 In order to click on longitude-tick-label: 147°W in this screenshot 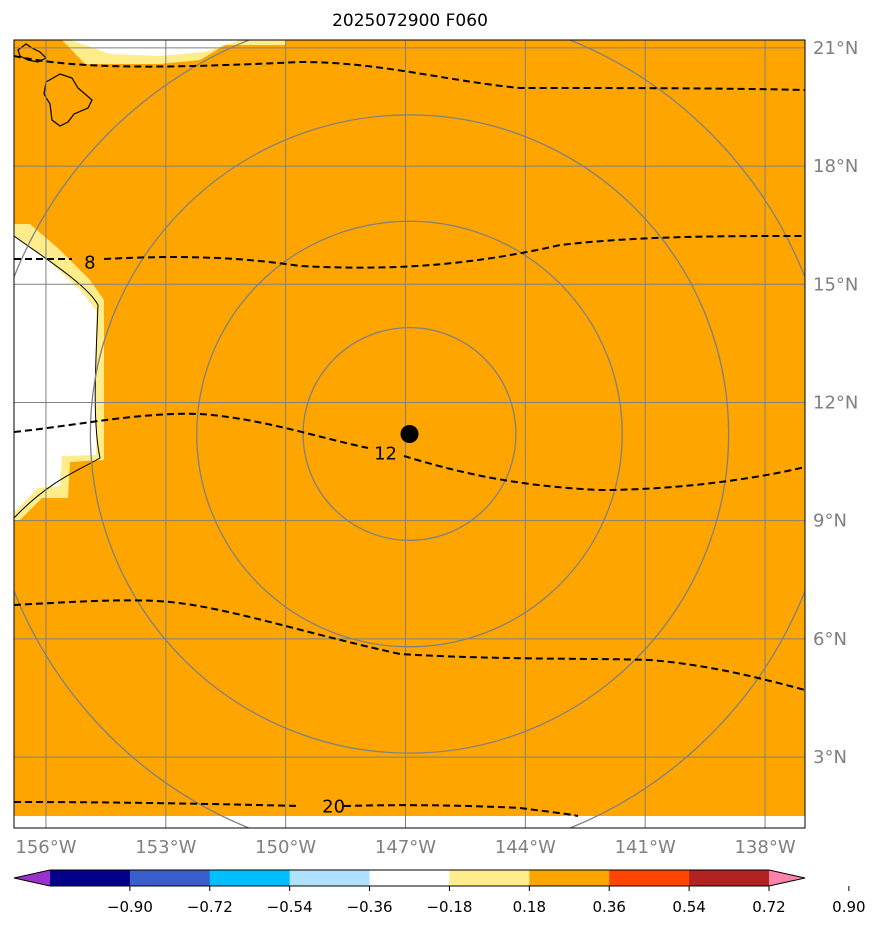, I will do `click(405, 847)`.